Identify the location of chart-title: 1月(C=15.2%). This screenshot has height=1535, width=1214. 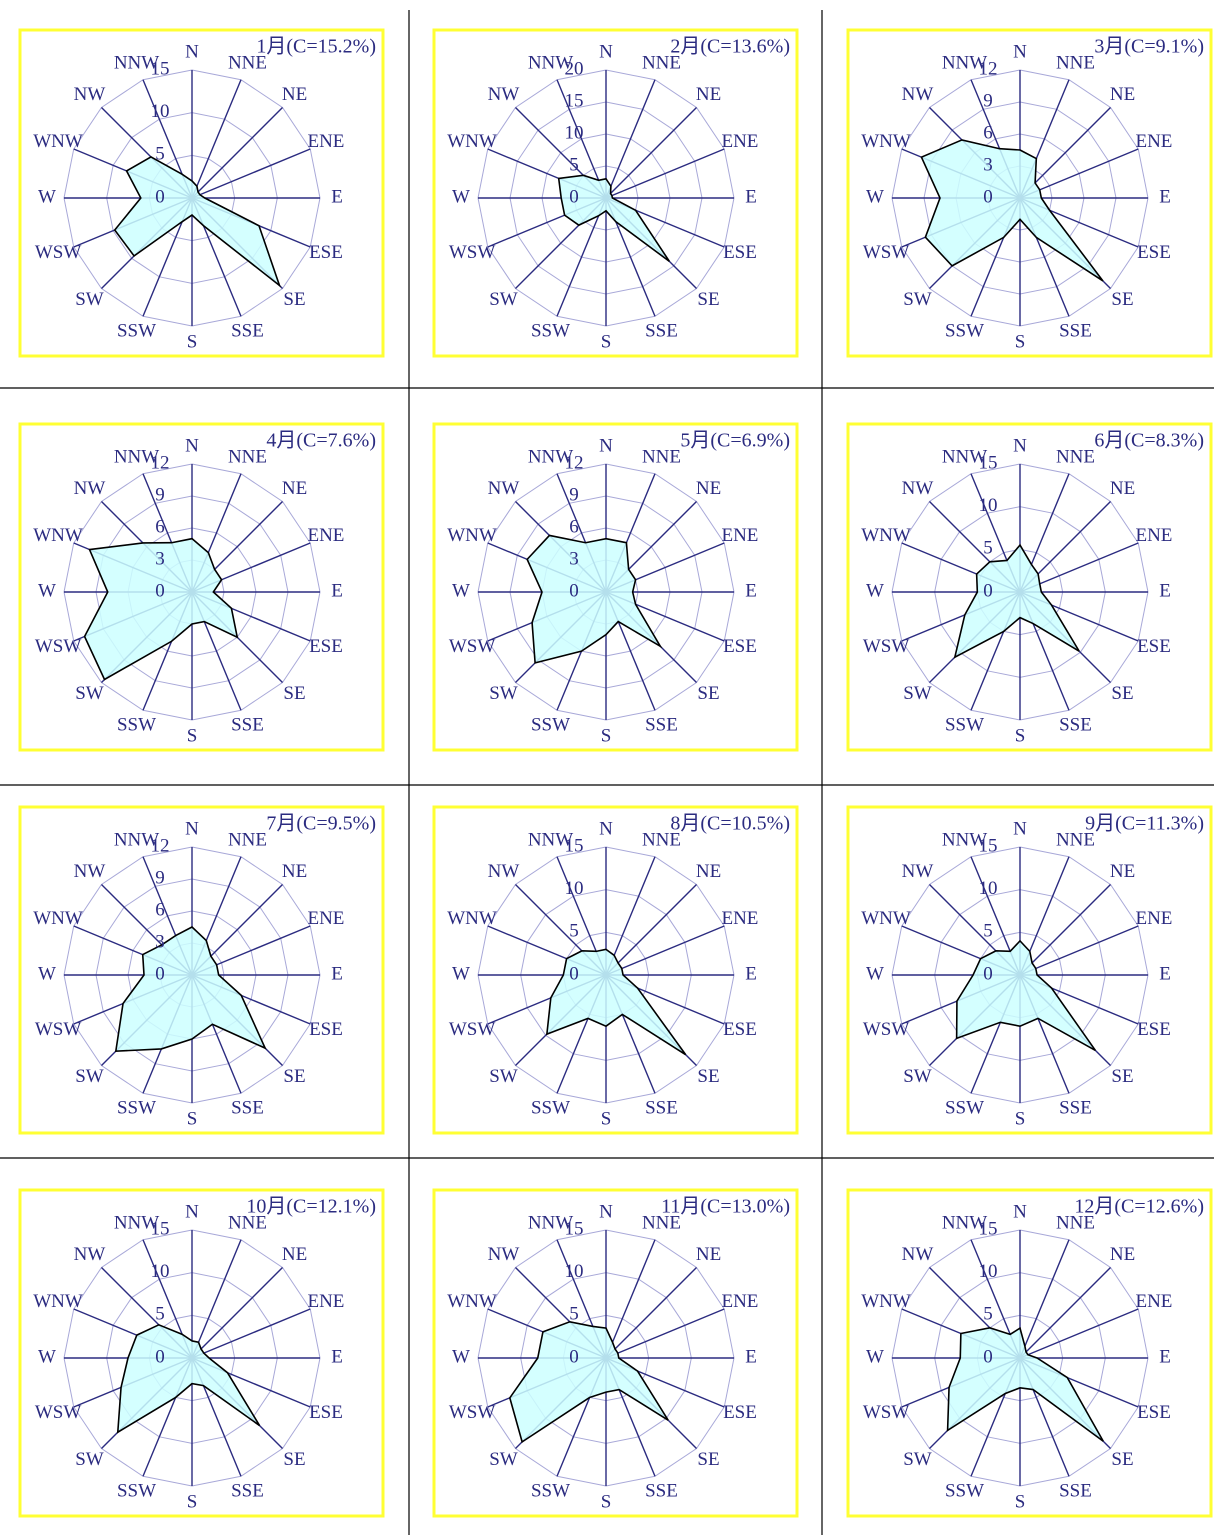
(316, 47).